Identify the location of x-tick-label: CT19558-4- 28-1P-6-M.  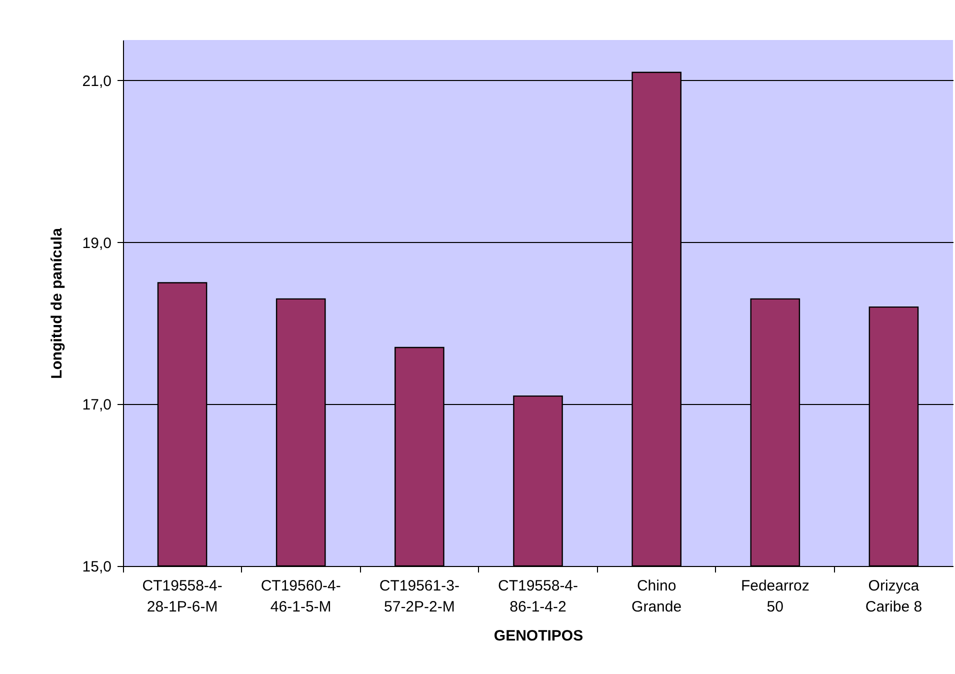
(182, 597).